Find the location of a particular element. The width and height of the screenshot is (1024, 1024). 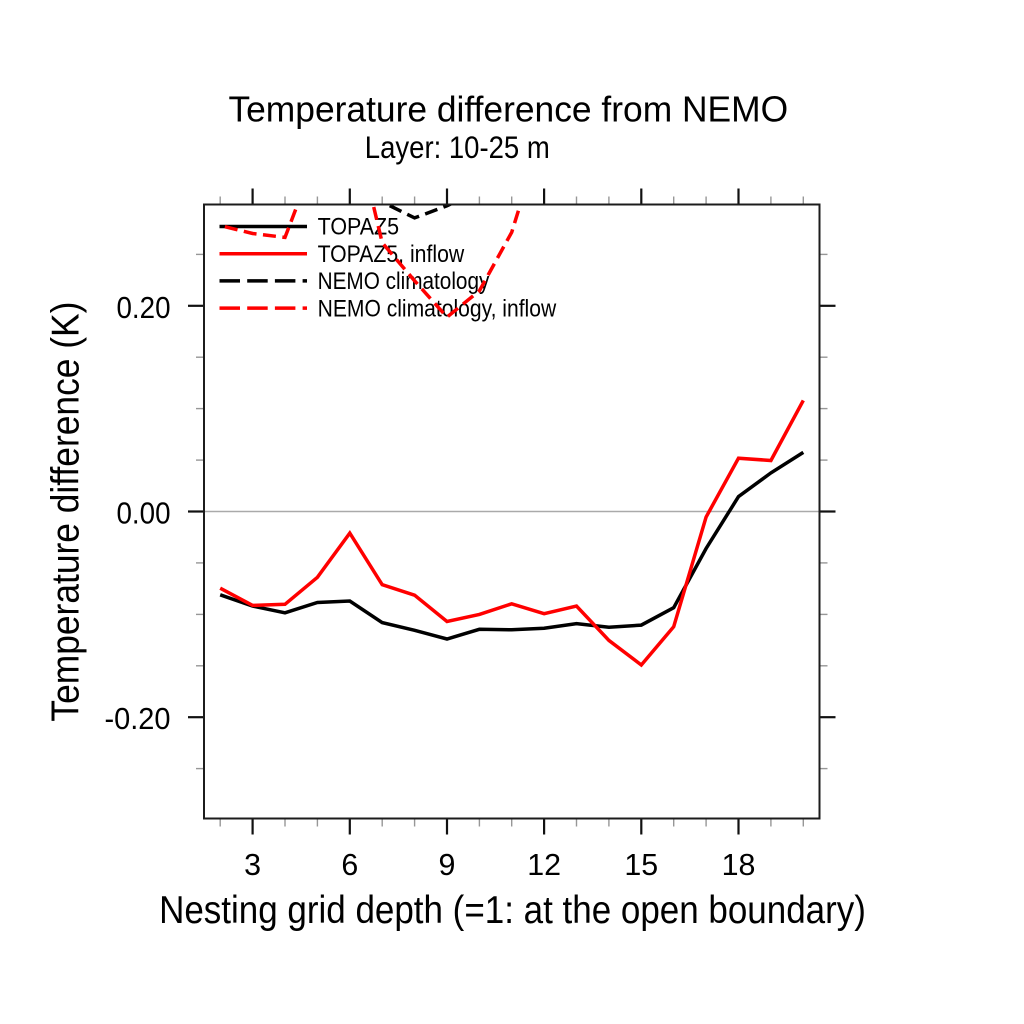

svg-text: 15 is located at coordinates (641, 865).